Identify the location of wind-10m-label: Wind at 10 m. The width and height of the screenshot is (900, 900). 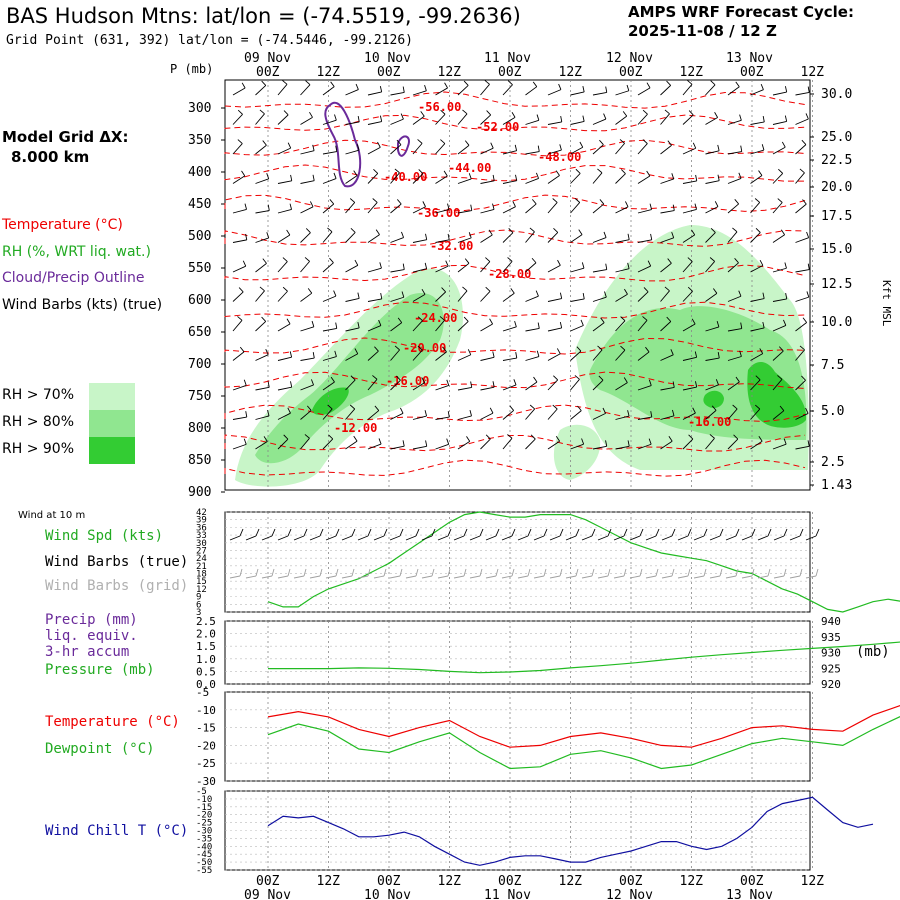
(52, 515).